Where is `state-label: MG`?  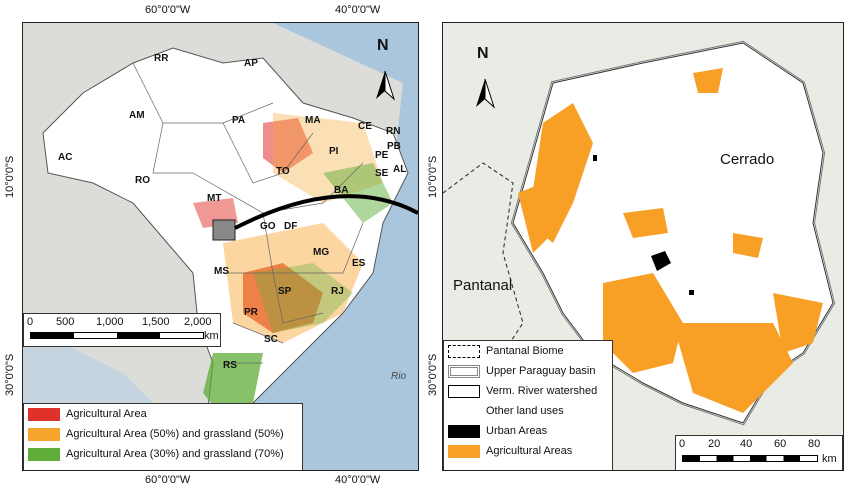 state-label: MG is located at coordinates (321, 252).